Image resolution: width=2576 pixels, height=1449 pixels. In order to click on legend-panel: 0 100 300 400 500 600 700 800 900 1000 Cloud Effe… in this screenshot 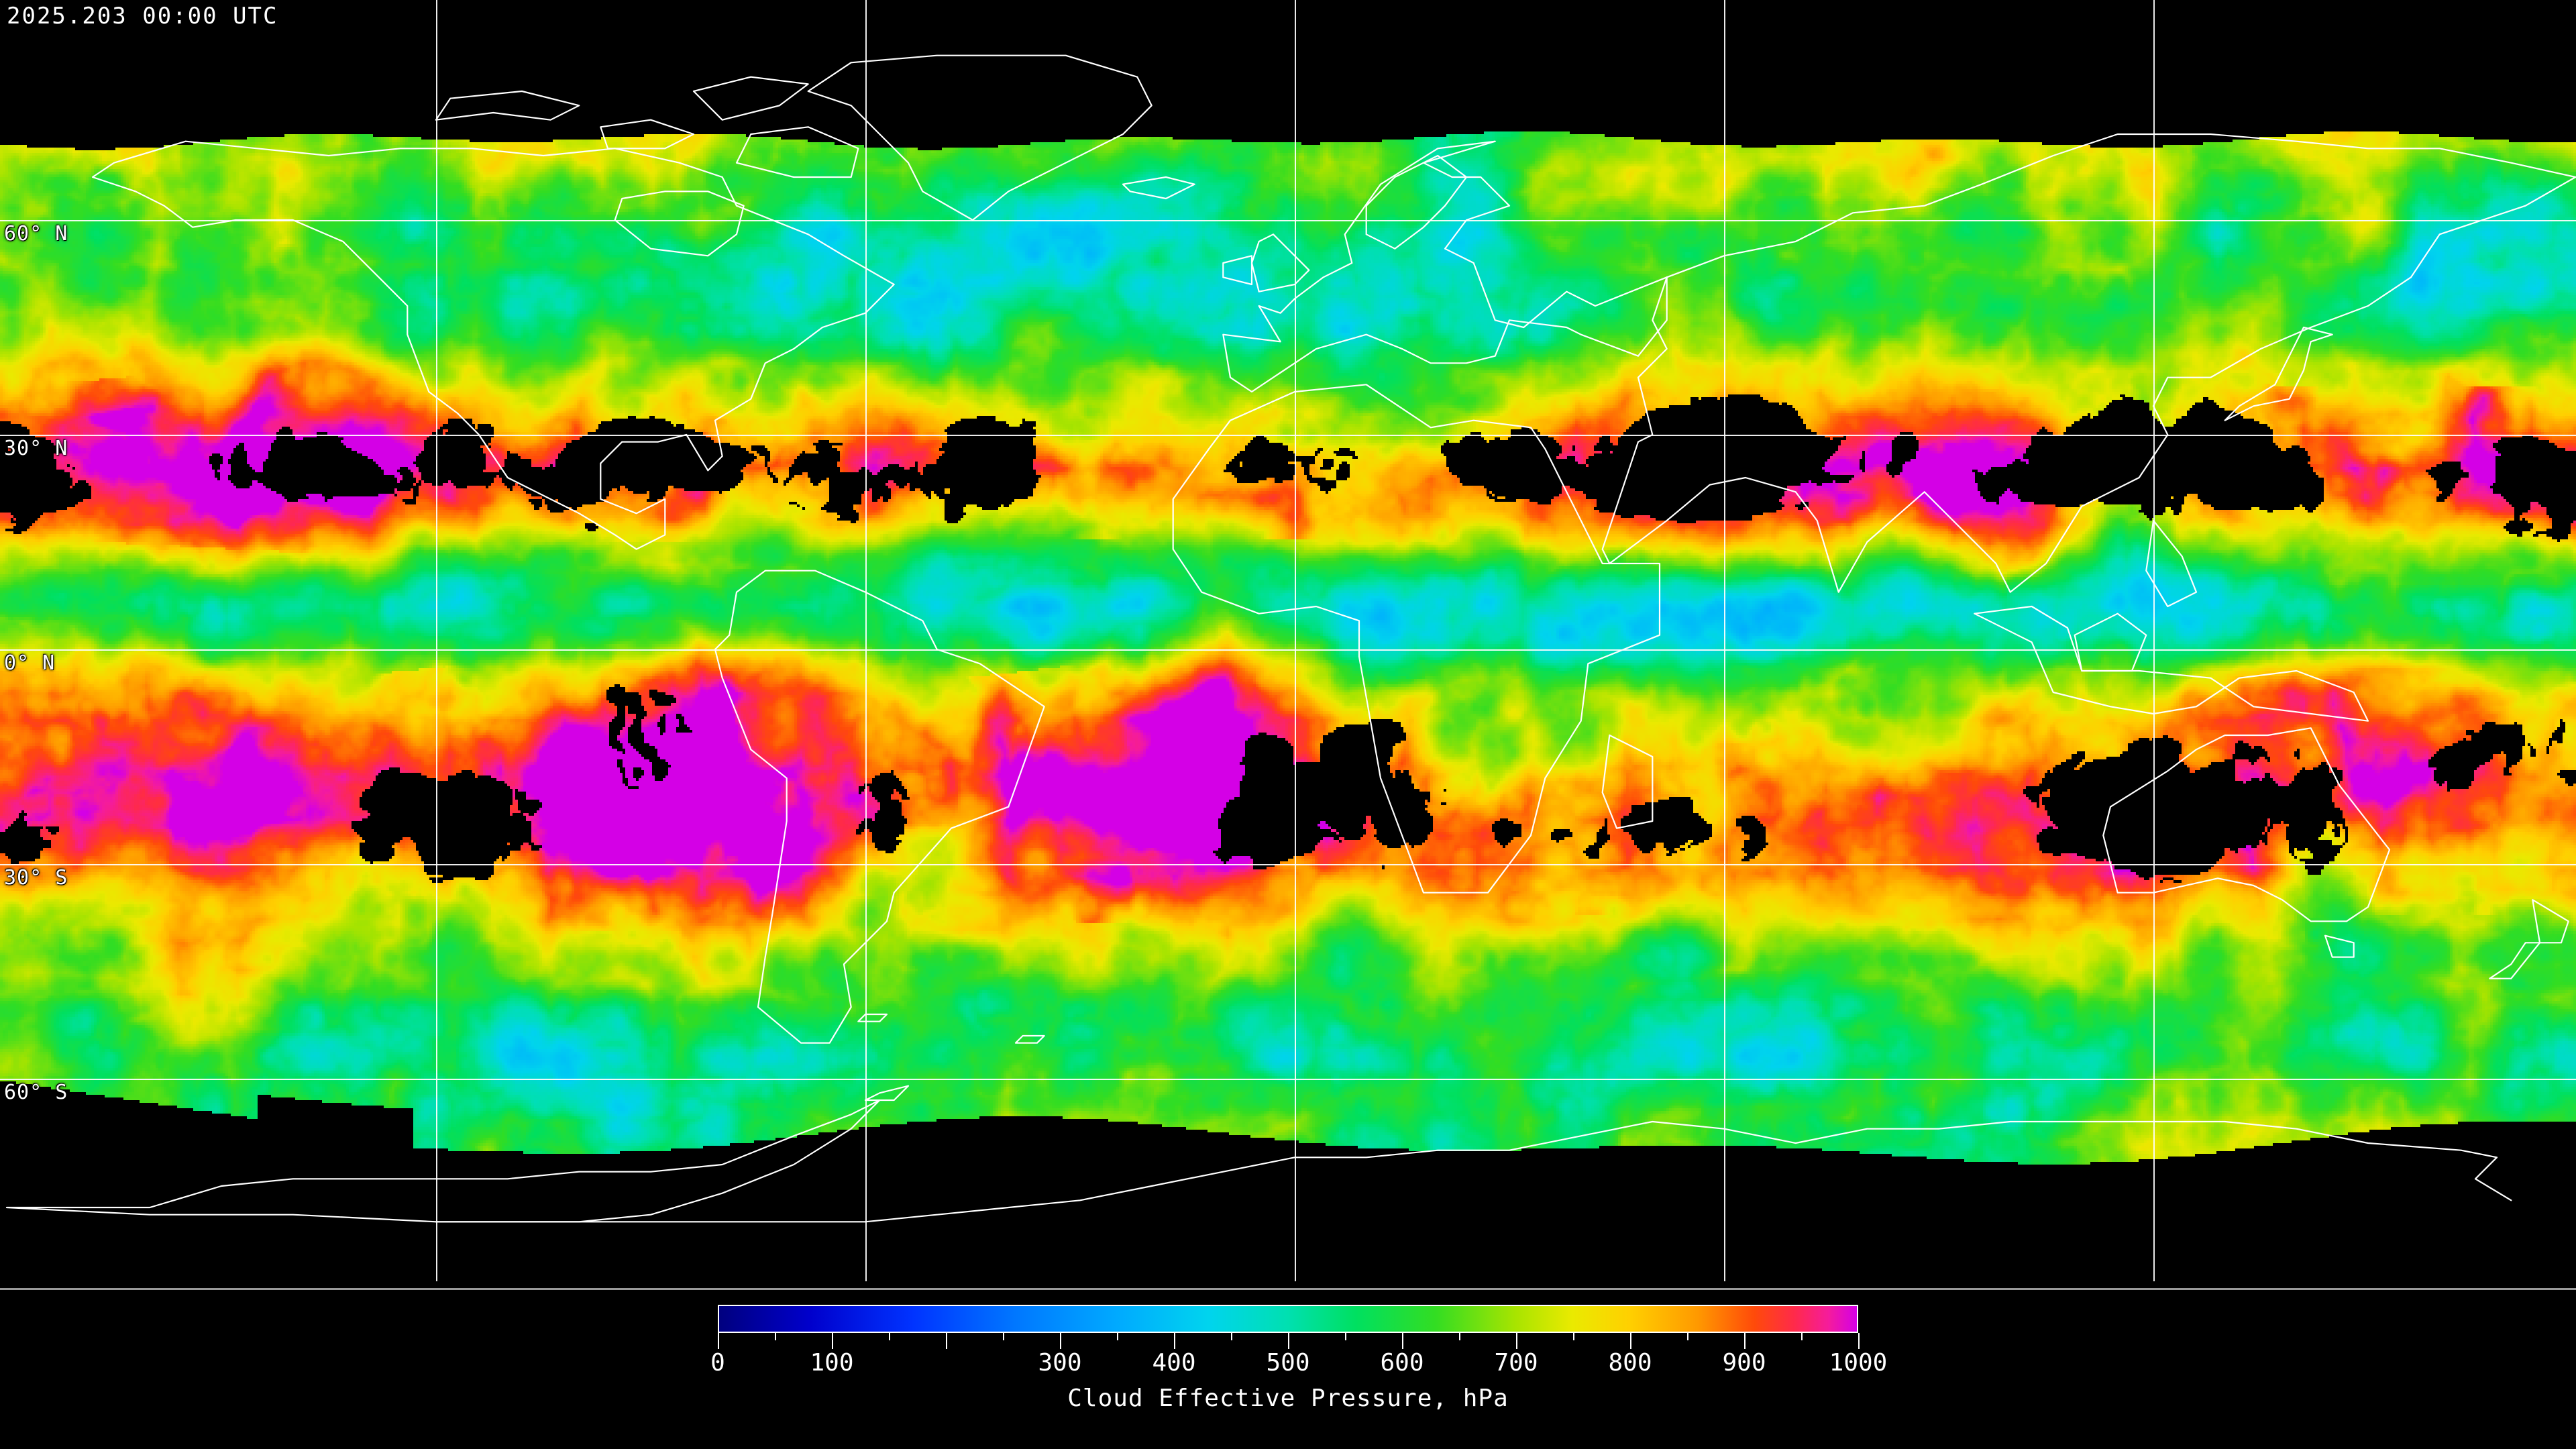, I will do `click(1288, 1369)`.